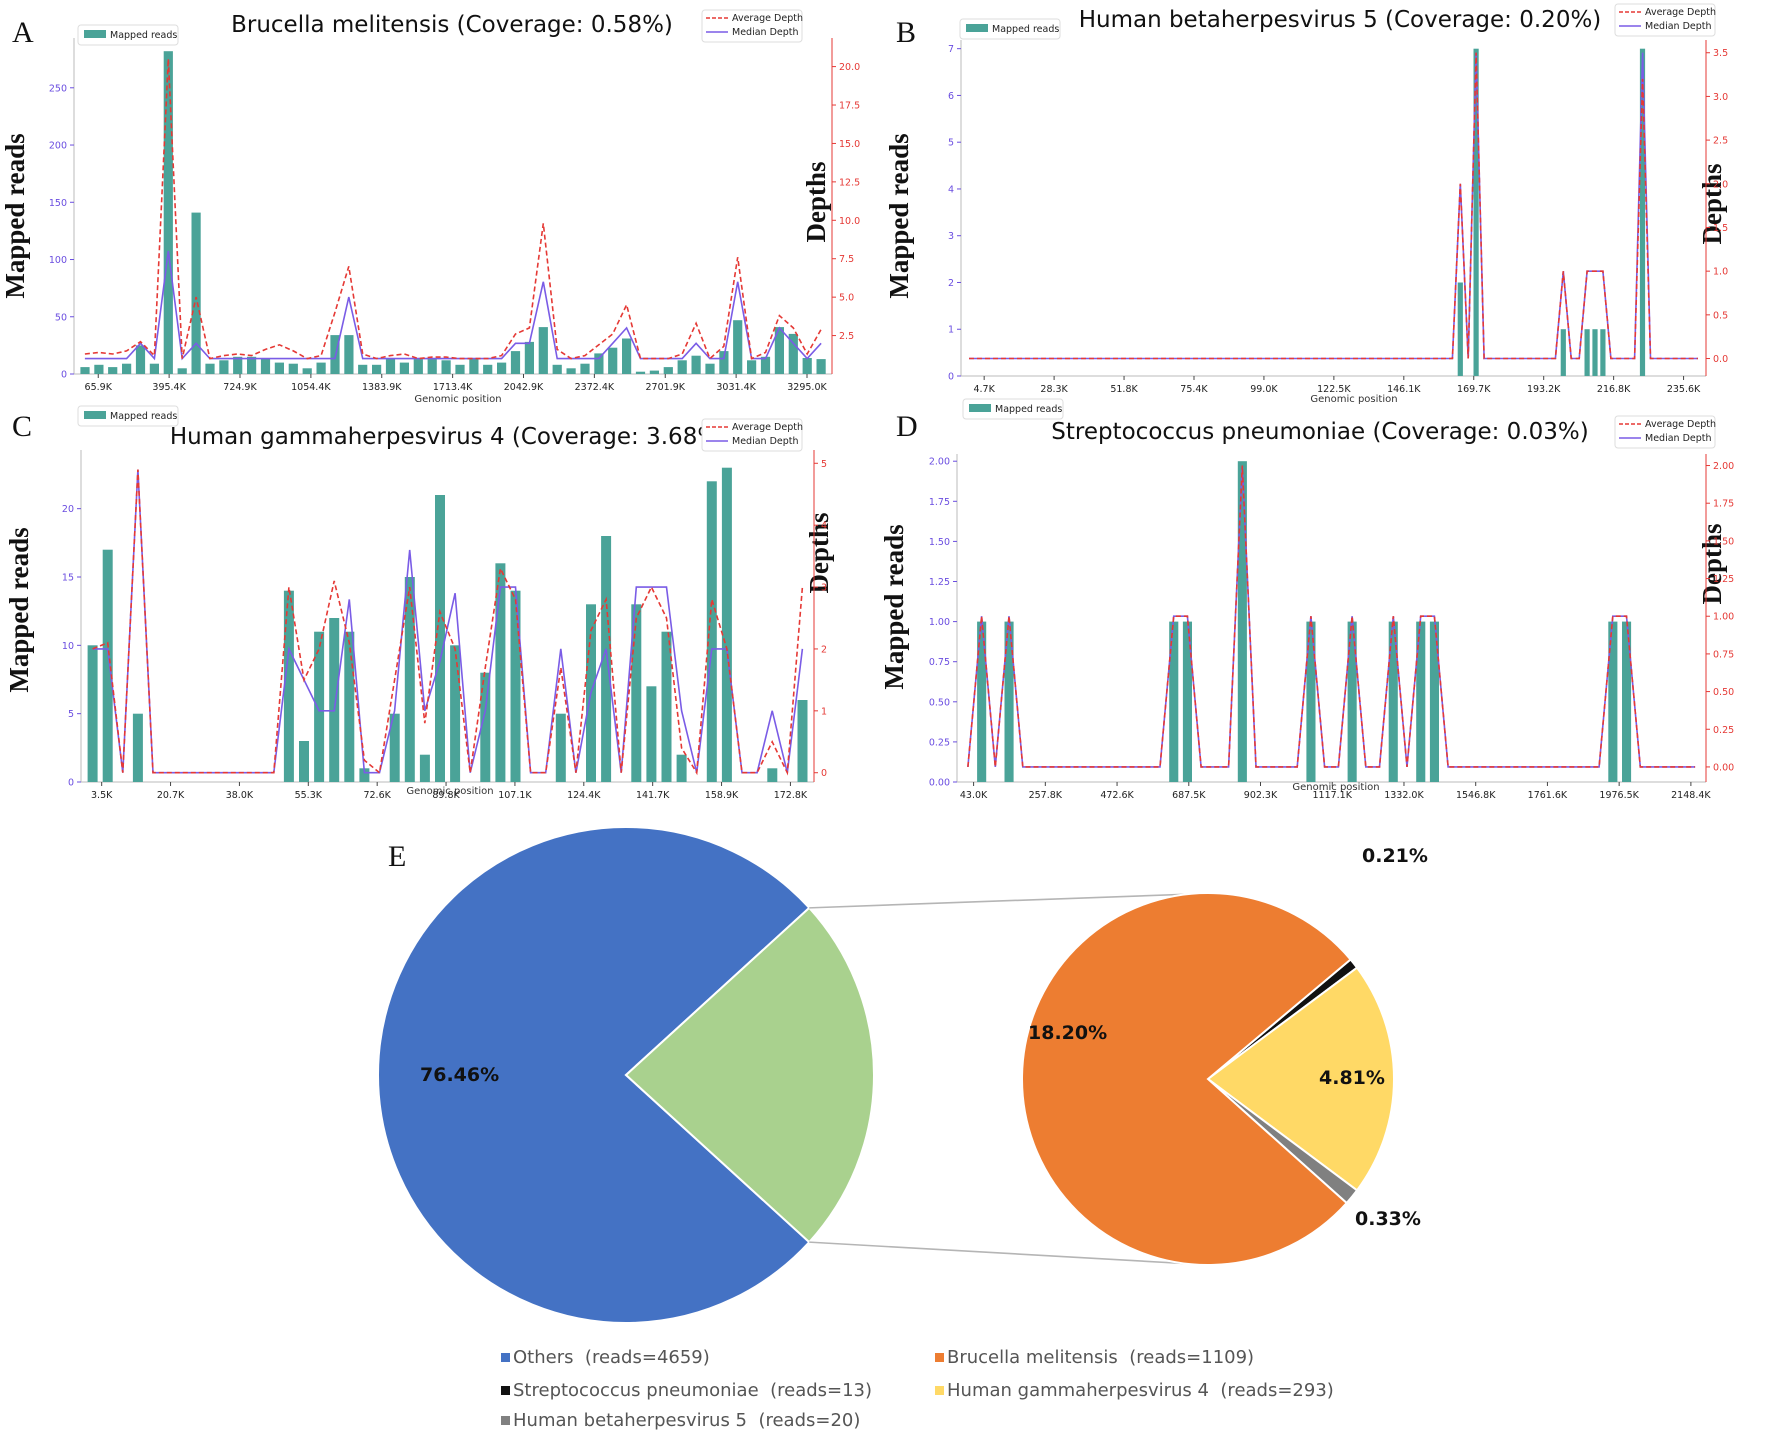  What do you see at coordinates (1117, 795) in the screenshot?
I see `chart-d-xtick-label: 472.6K` at bounding box center [1117, 795].